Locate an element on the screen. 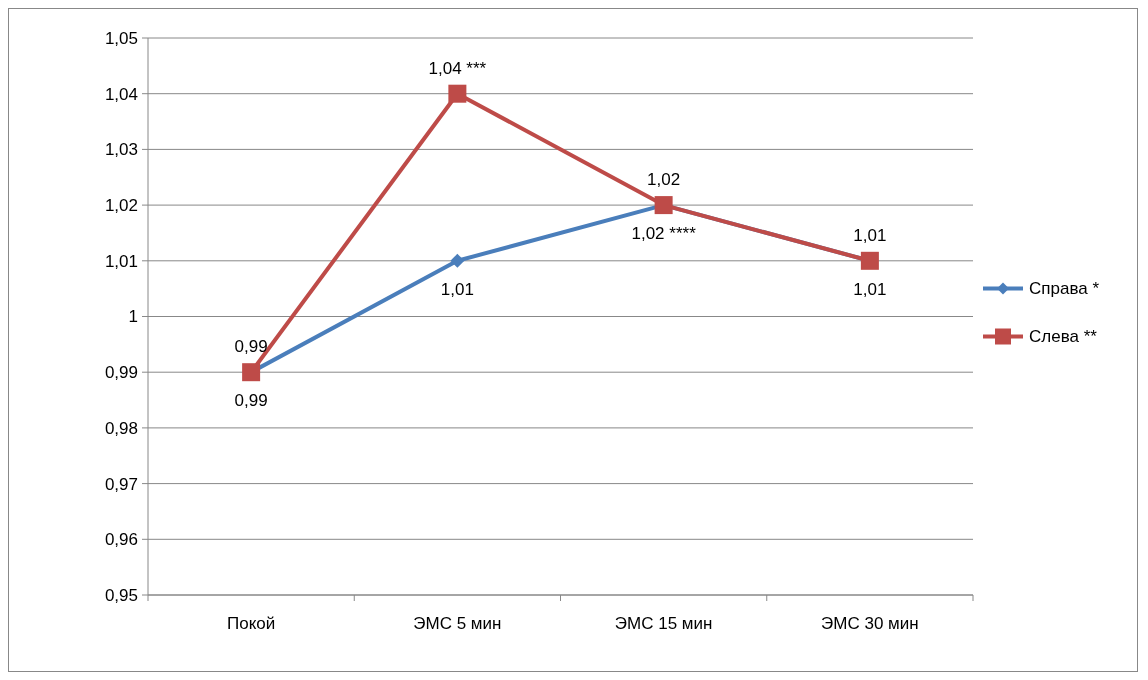  y-tick-label: 1,02 is located at coordinates (121, 206).